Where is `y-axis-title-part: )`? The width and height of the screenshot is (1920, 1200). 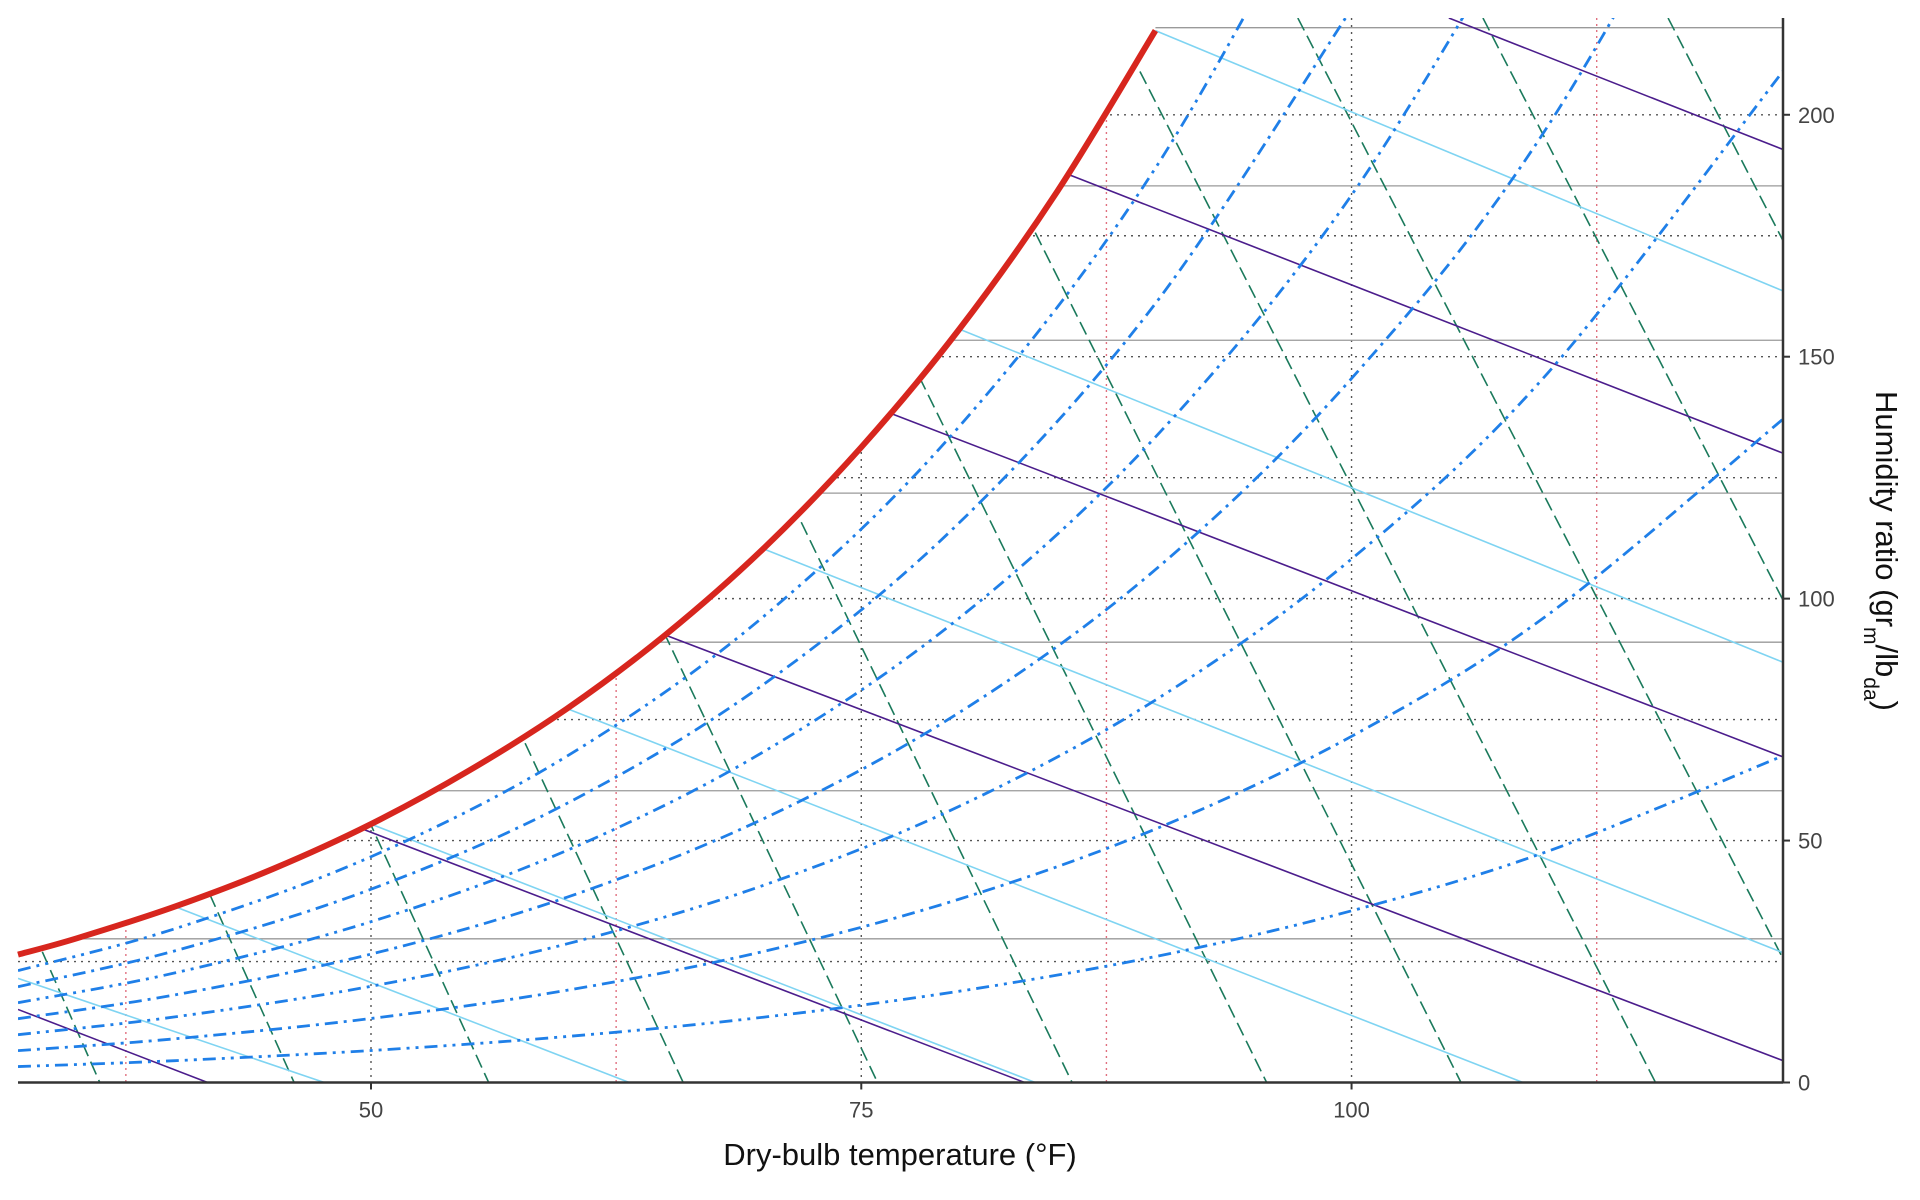
y-axis-title-part: ) is located at coordinates (1886, 706).